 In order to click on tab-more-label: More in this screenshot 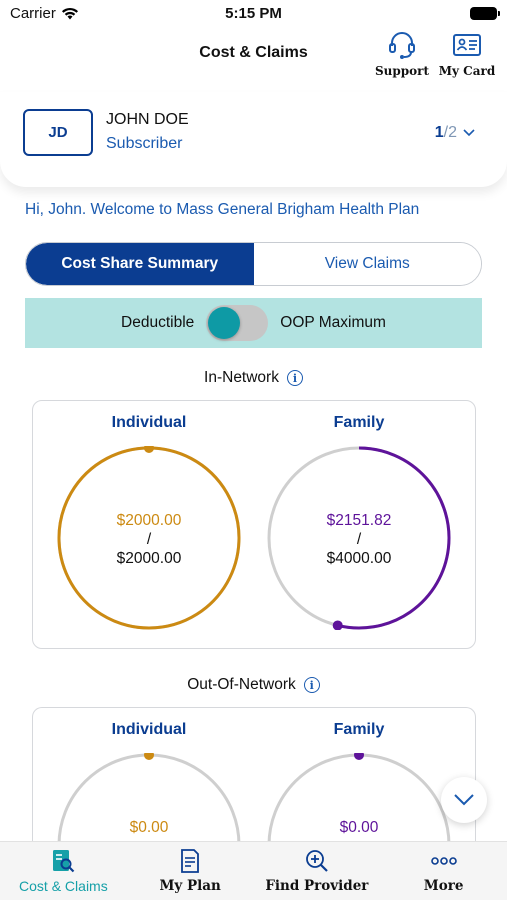, I will do `click(443, 886)`.